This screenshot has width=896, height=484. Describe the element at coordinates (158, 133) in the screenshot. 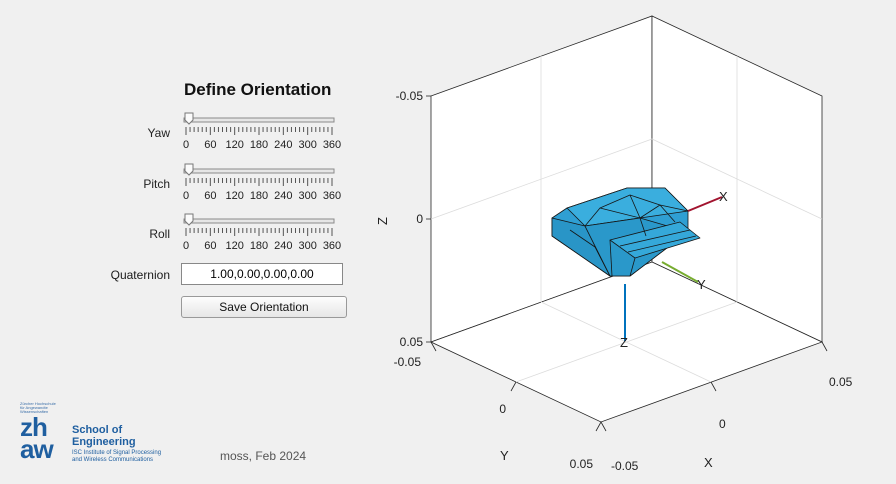

I see `yaw-label: Yaw` at that location.